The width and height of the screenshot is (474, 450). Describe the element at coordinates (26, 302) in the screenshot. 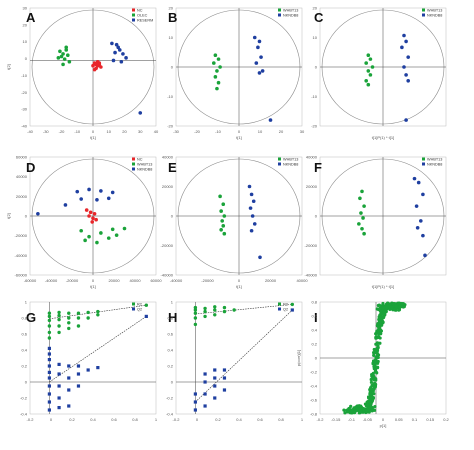

I see `y-tick-label: 1` at that location.